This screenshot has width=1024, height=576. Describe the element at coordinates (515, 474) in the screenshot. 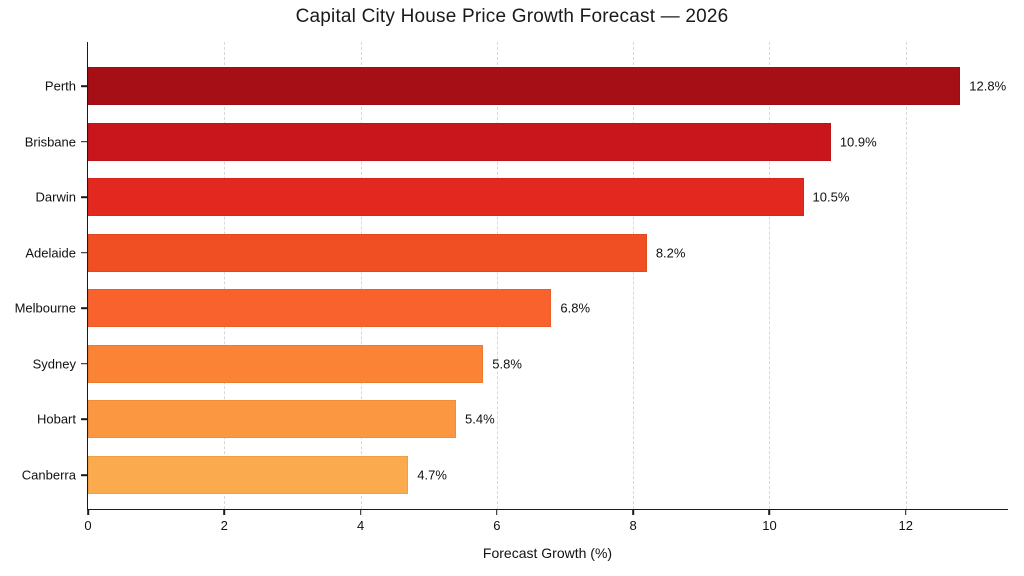

I see `bar-row: Canberra 4.7%` at that location.